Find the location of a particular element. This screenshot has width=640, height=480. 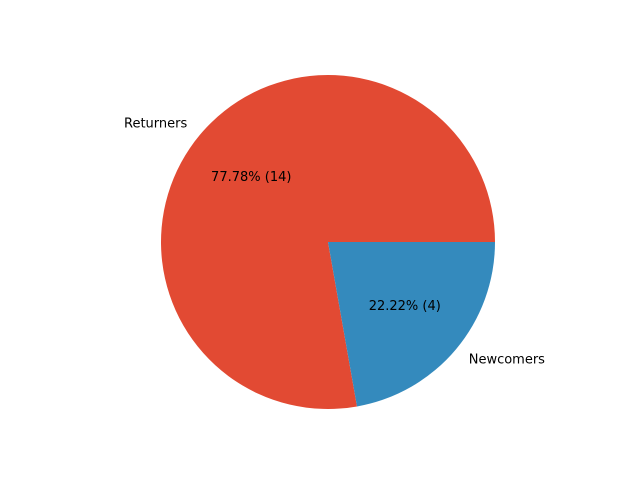

slice-label-newcomers: Newcomers is located at coordinates (507, 360).